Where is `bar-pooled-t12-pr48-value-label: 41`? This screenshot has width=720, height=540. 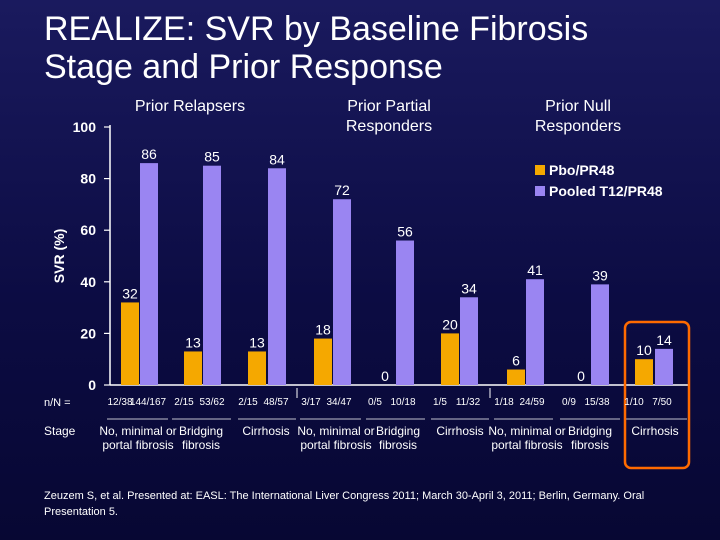 bar-pooled-t12-pr48-value-label: 41 is located at coordinates (535, 270).